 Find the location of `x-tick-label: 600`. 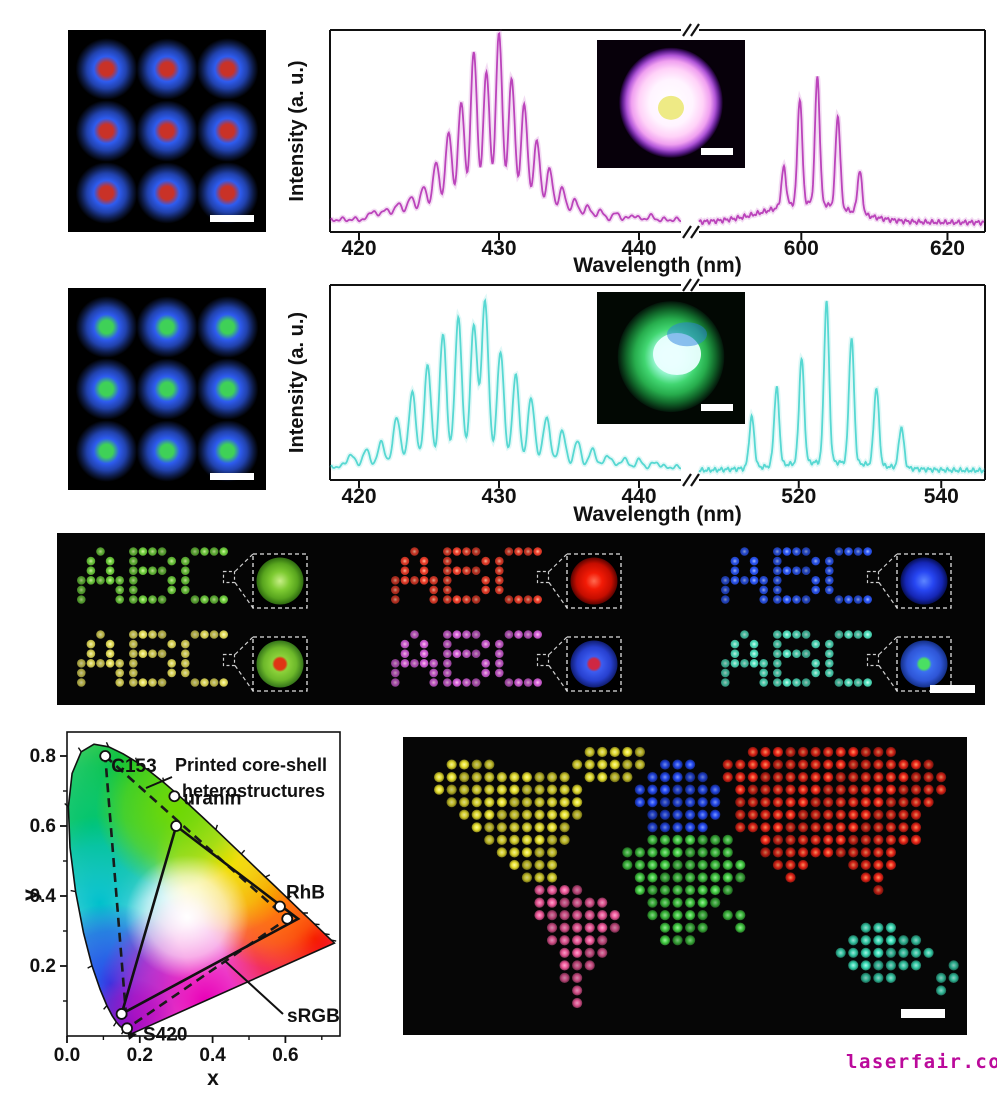

x-tick-label: 600 is located at coordinates (801, 248).